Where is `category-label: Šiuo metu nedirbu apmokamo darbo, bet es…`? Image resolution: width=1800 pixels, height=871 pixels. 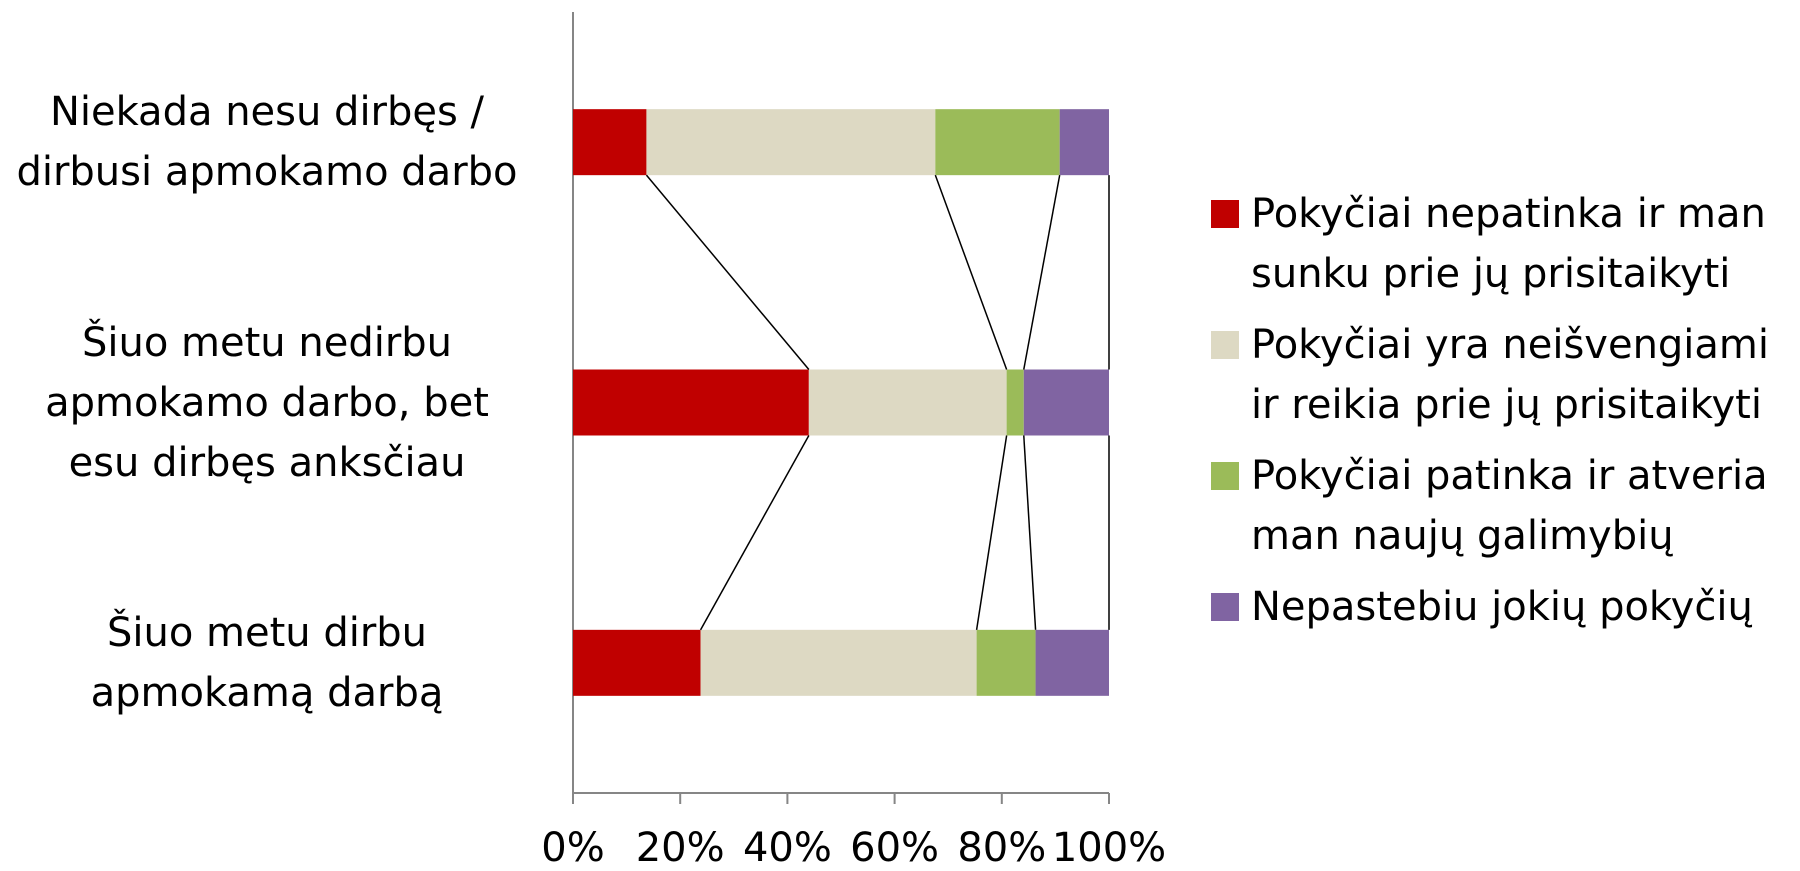 category-label: Šiuo metu nedirbu apmokamo darbo, bet es… is located at coordinates (267, 402).